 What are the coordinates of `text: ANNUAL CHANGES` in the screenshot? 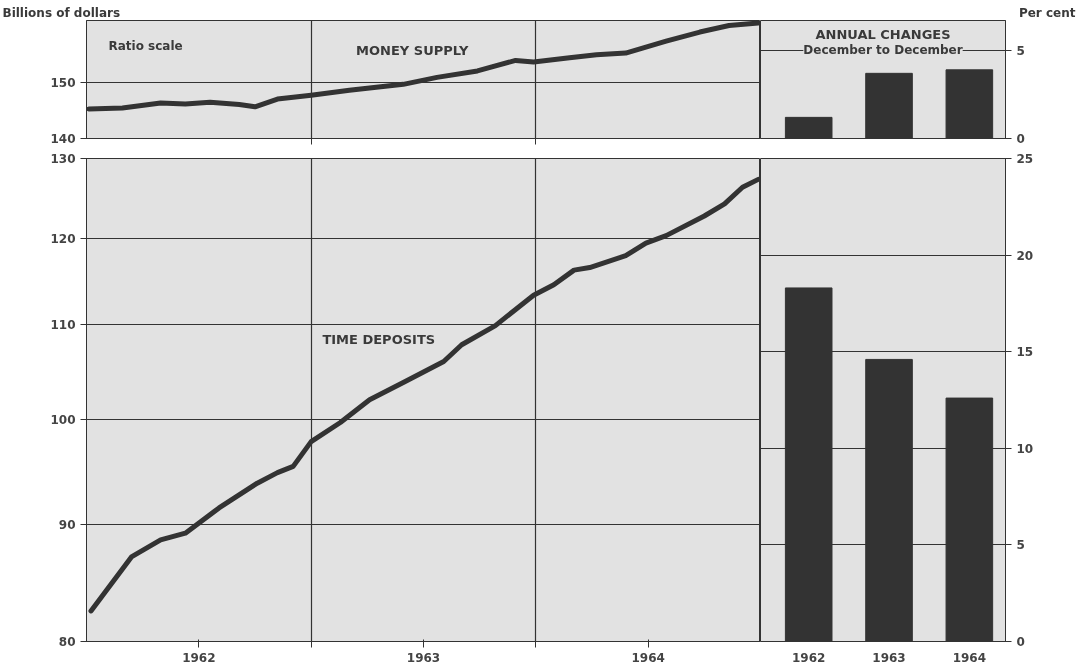 It's located at (883, 34).